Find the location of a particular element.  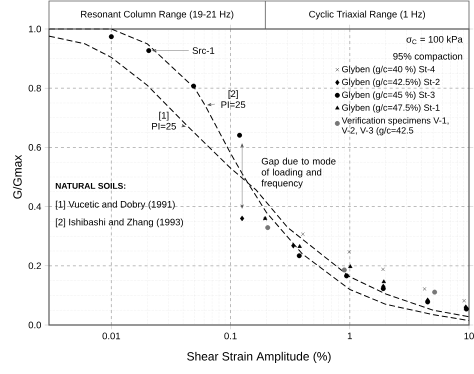

annotation: [1] Vucetic and Dobry (1991) is located at coordinates (115, 205).